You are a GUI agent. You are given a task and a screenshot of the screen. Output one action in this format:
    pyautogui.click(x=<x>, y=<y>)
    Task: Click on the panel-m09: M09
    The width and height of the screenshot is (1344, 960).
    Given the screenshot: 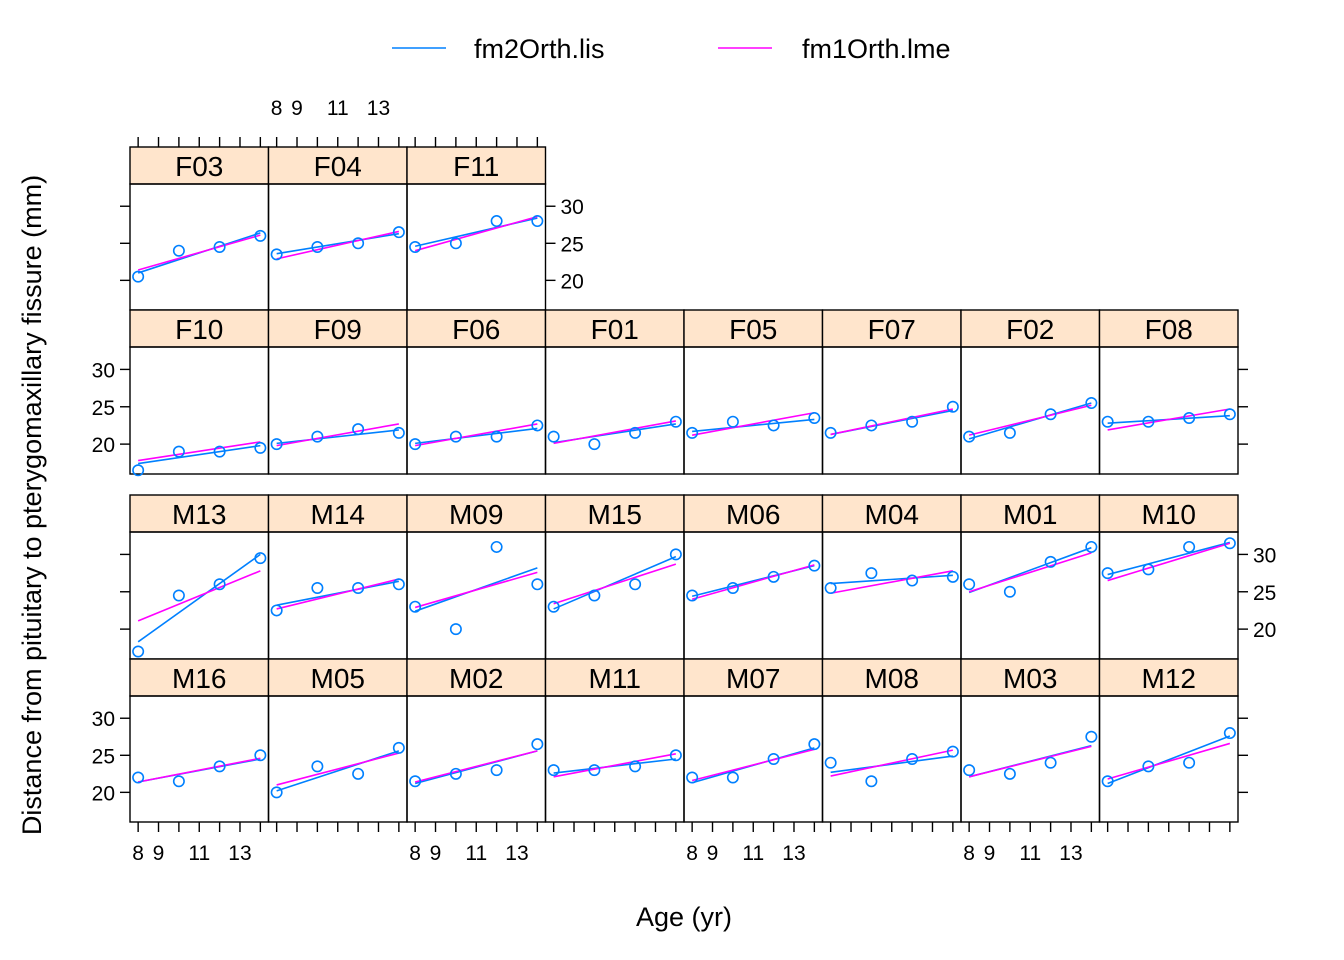 What is the action you would take?
    pyautogui.click(x=476, y=577)
    